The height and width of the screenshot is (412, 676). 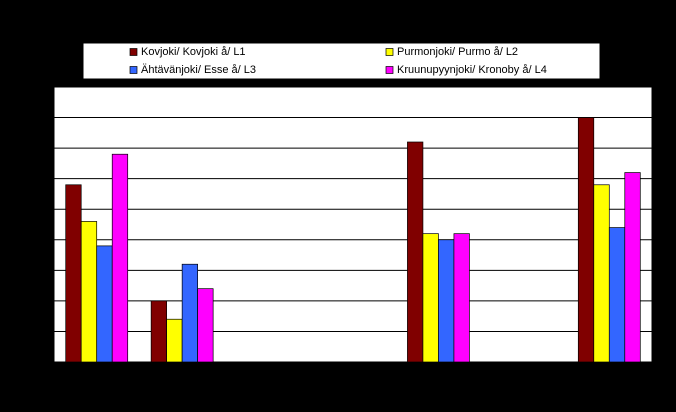 What do you see at coordinates (457, 52) in the screenshot?
I see `legend-label: Purmonjoki/ Purmo å/ L2` at bounding box center [457, 52].